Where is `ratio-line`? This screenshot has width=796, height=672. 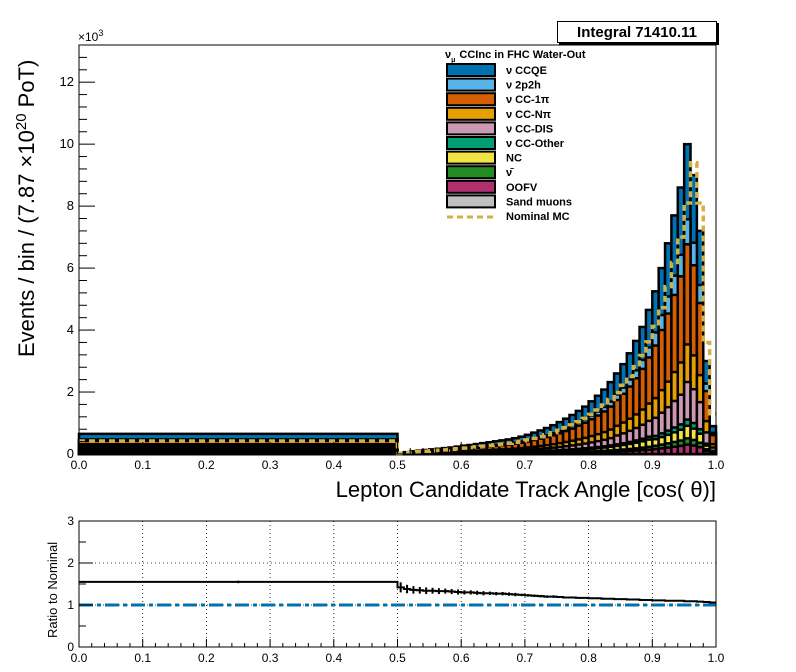 ratio-line is located at coordinates (397, 592).